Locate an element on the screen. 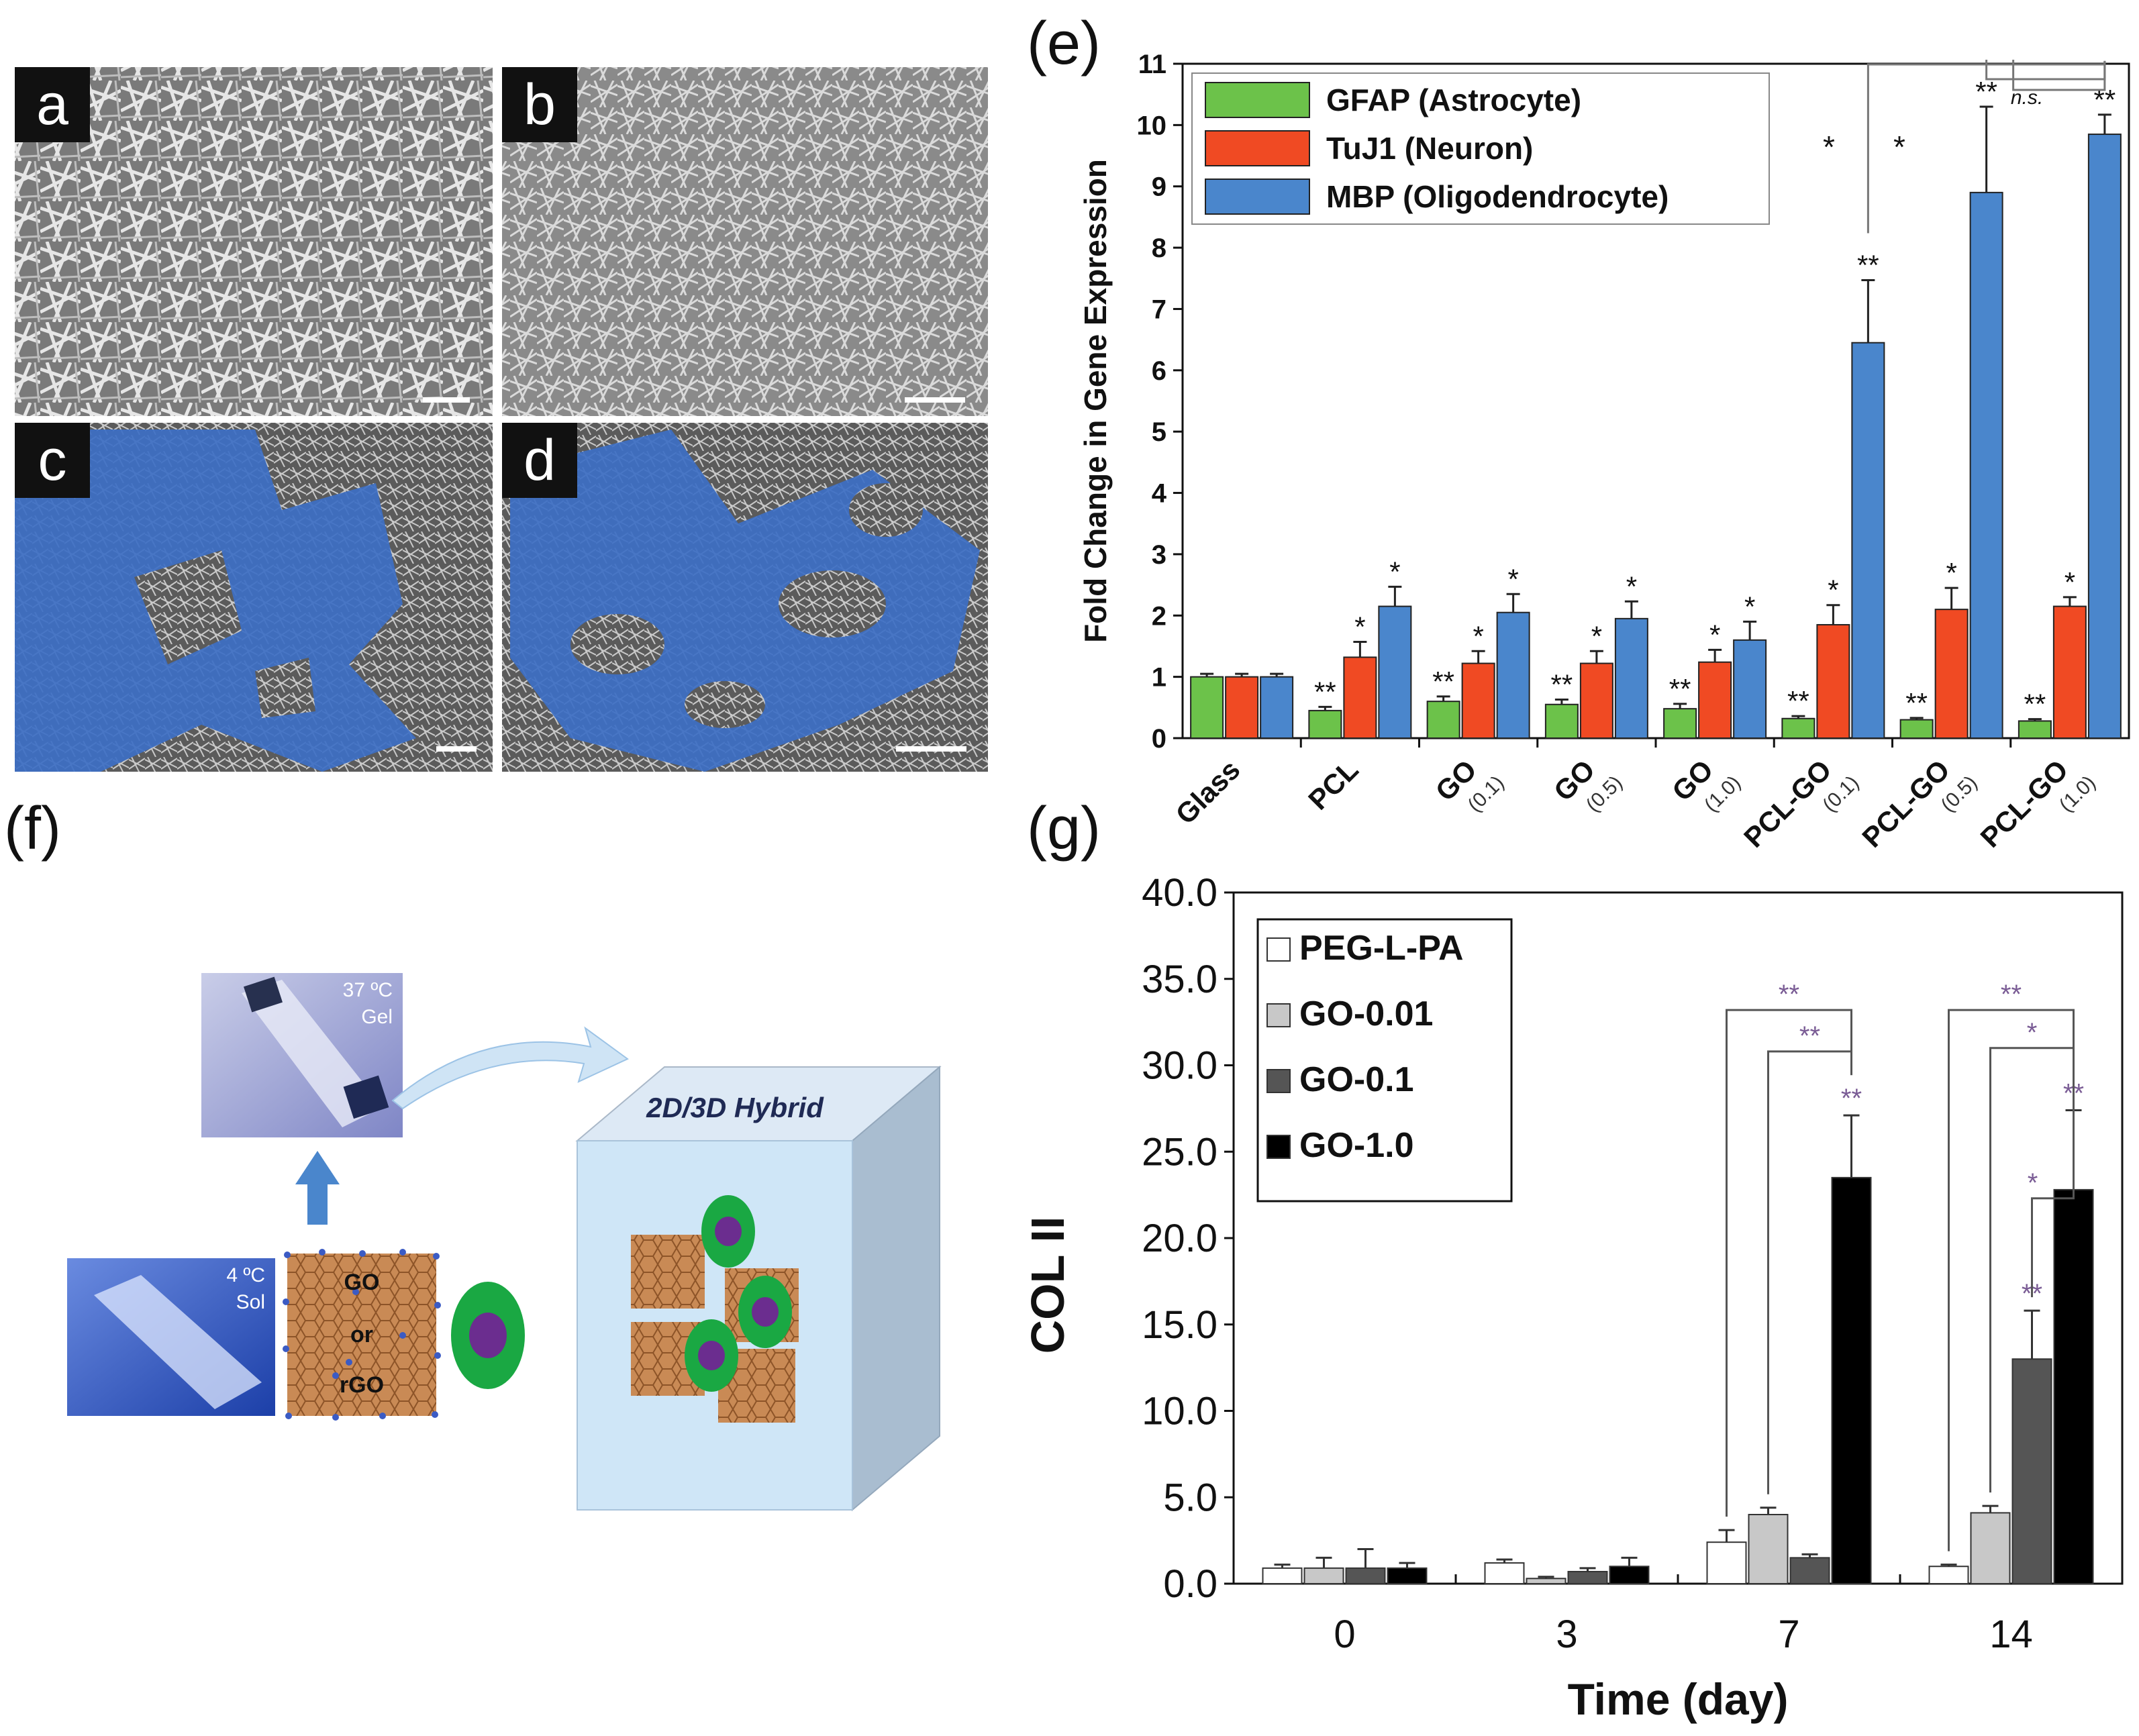  up-arrow-icon is located at coordinates (317, 1188).